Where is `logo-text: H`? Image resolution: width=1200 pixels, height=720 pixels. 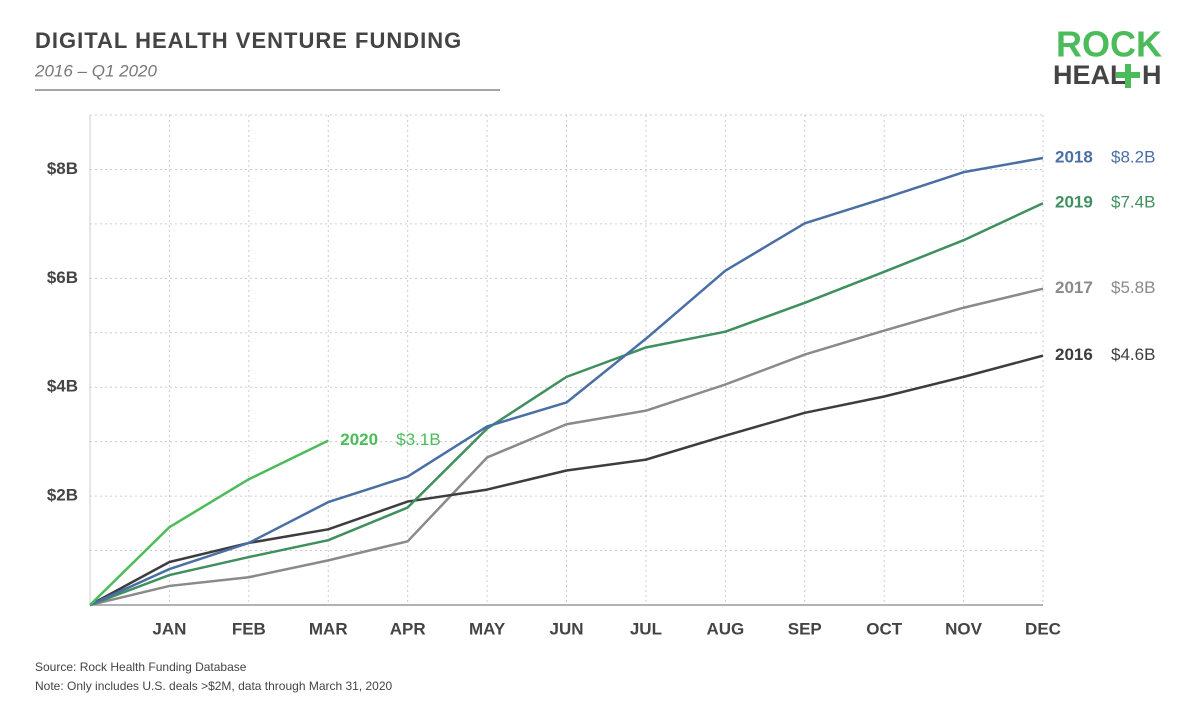 logo-text: H is located at coordinates (1152, 75).